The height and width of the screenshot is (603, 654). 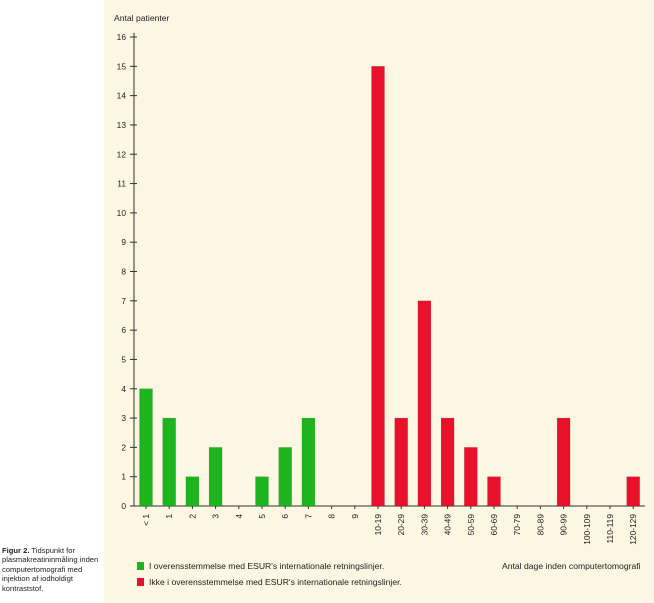 I want to click on x-tick-label: 60-69, so click(x=494, y=525).